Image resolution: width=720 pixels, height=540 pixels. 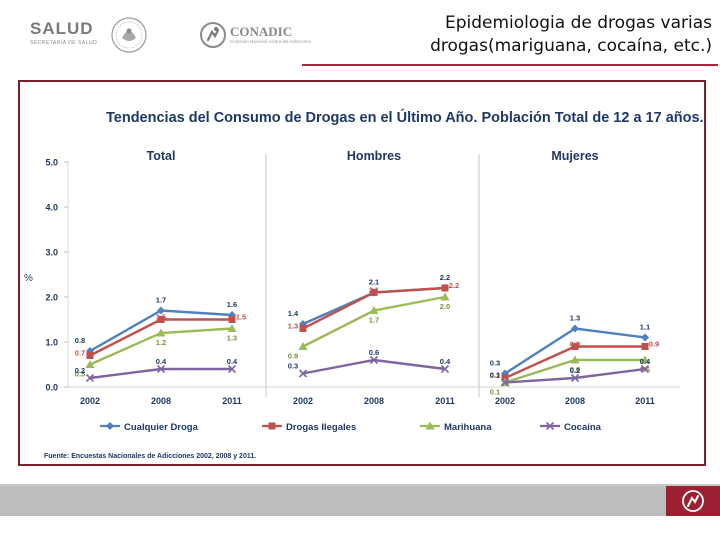 I want to click on panel-title: Mujeres, so click(x=574, y=156).